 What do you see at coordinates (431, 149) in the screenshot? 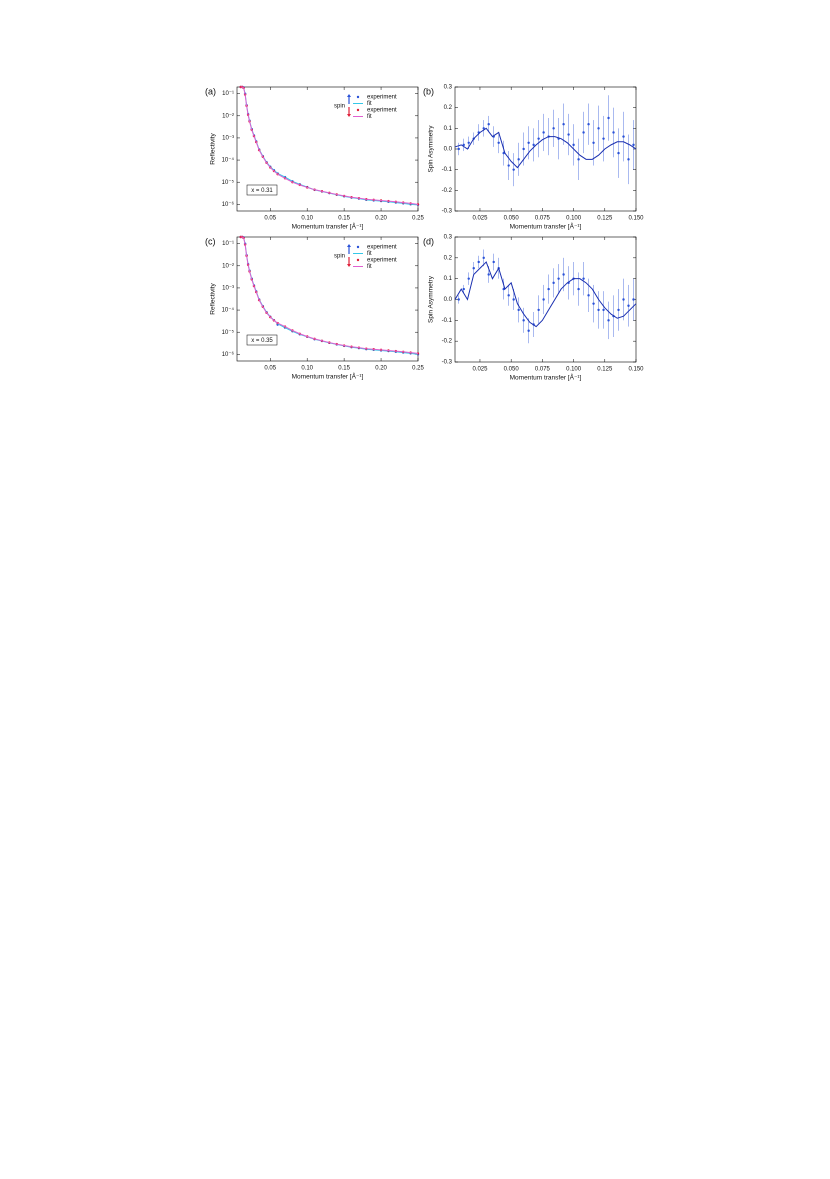
I see `y-axis-label: Spin Asymmetry` at bounding box center [431, 149].